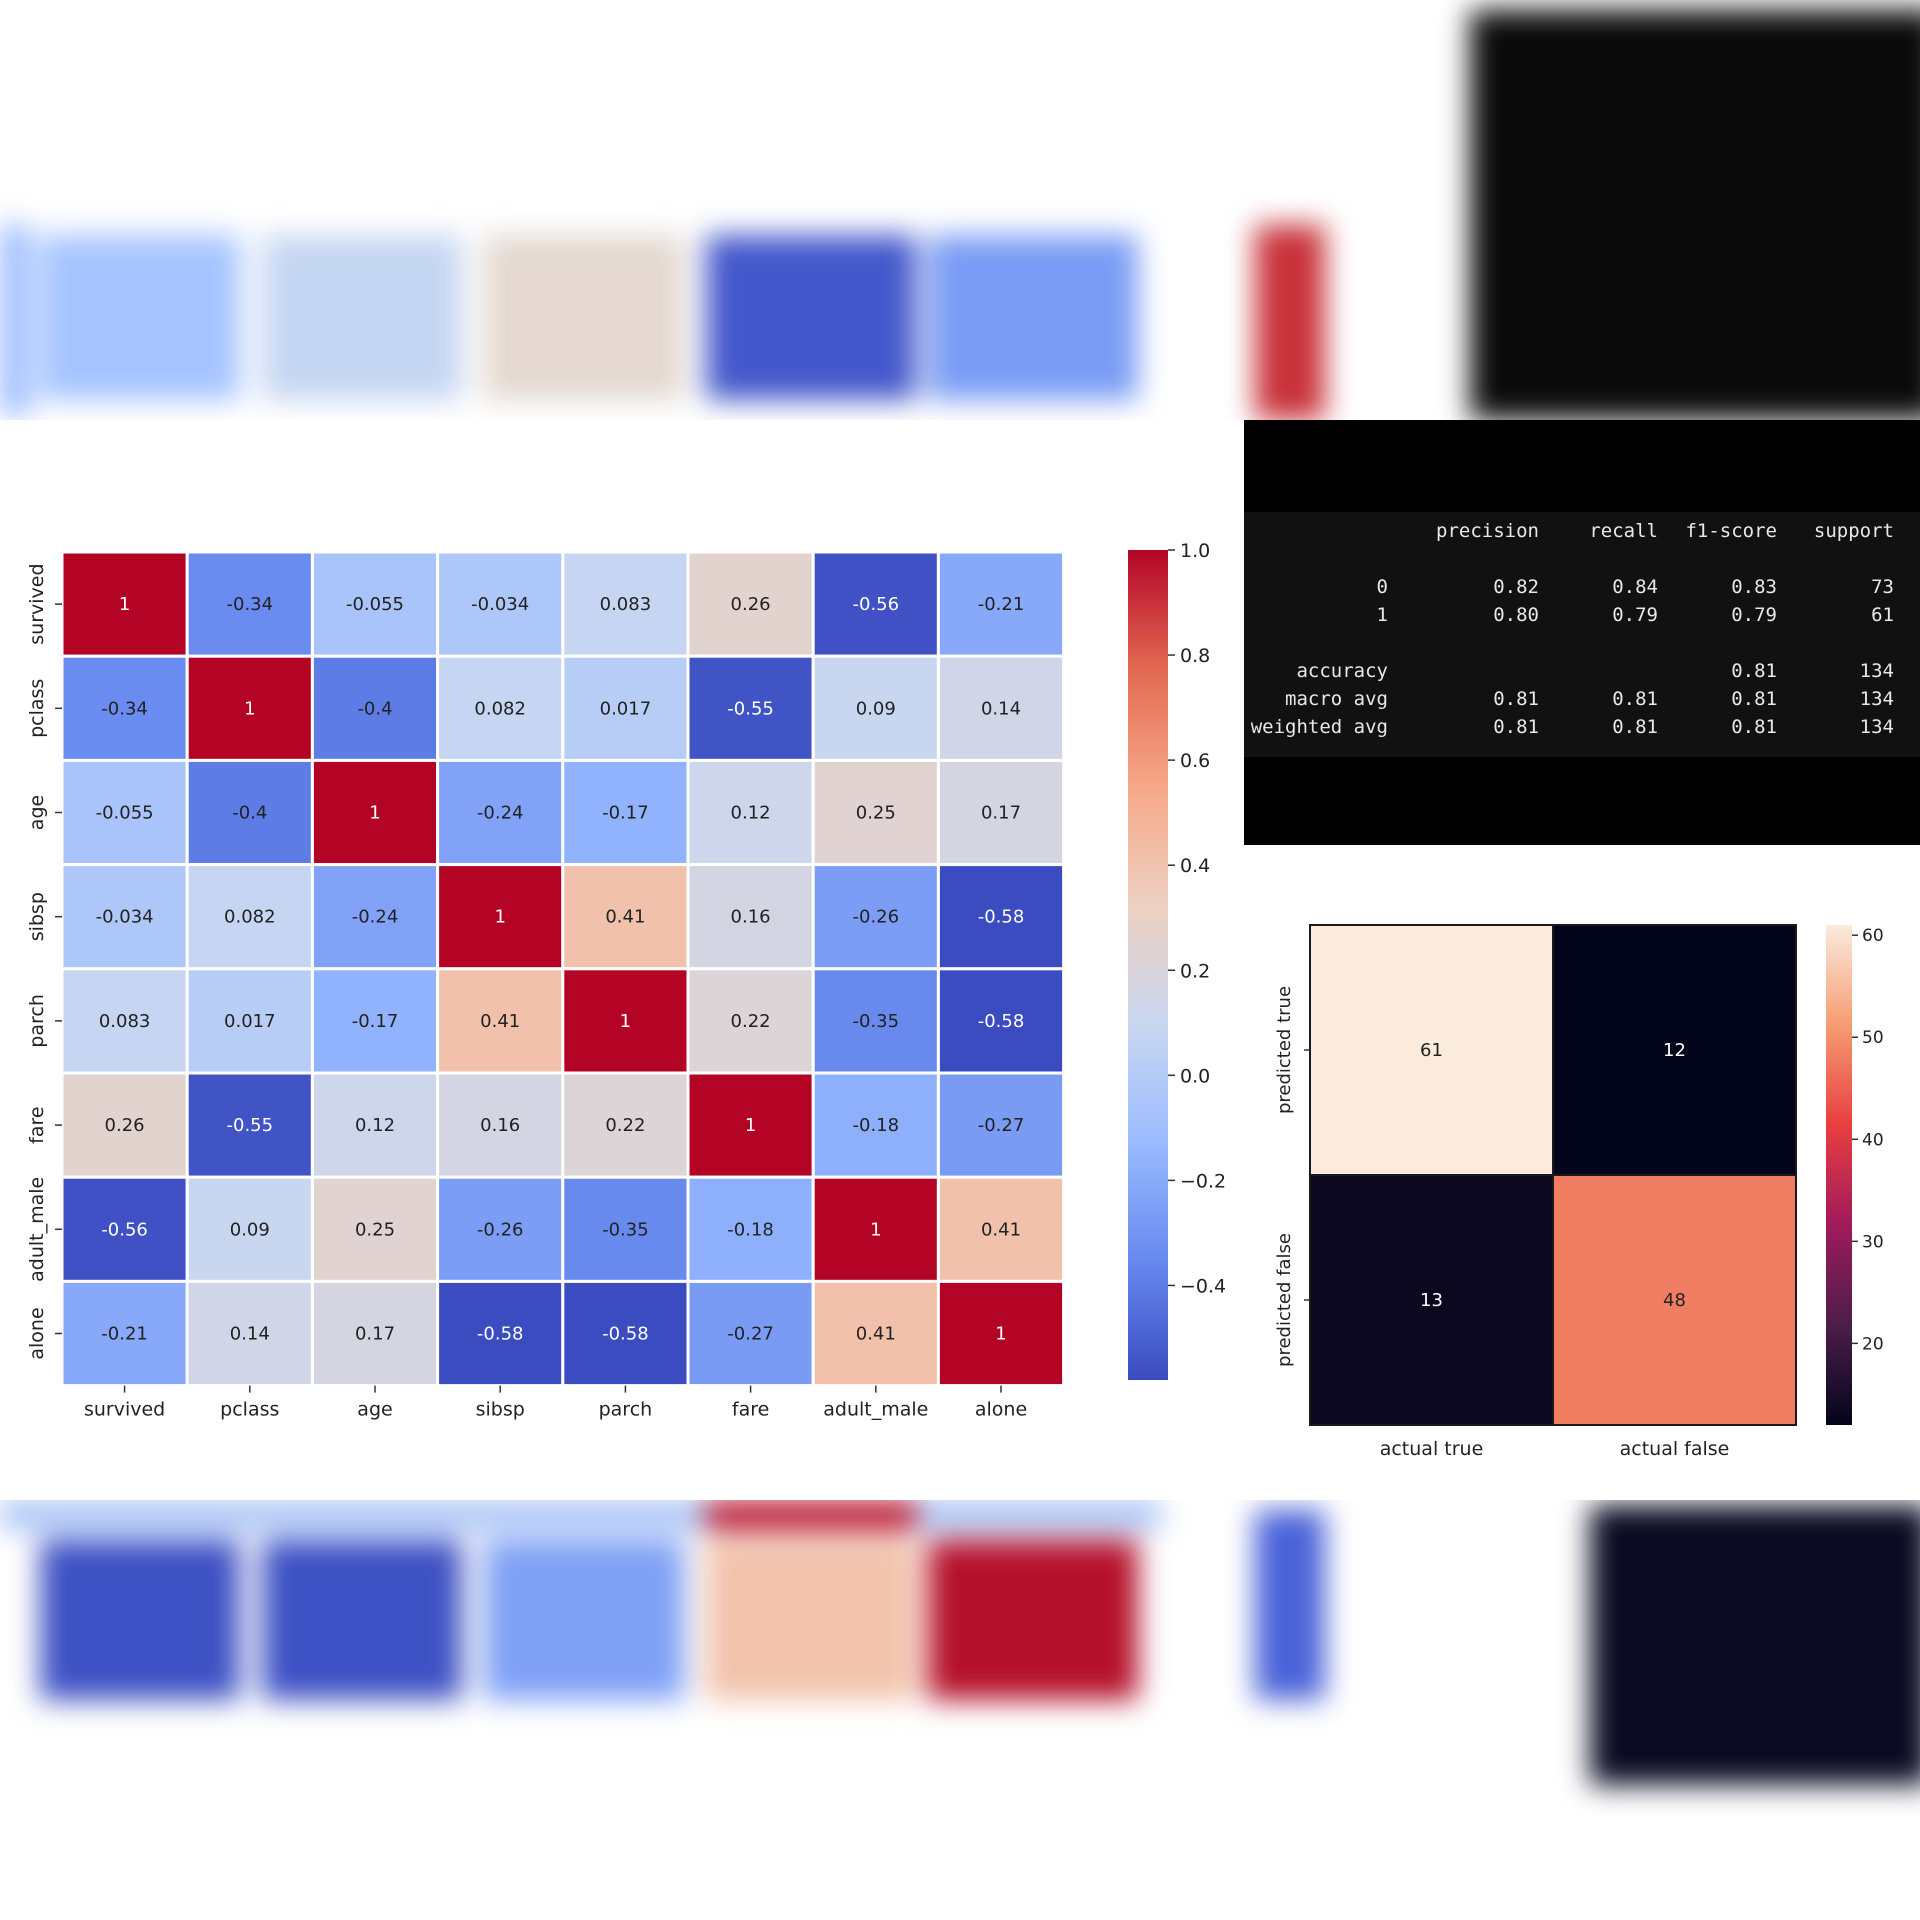  I want to click on report-cell: 0.80, so click(1516, 615).